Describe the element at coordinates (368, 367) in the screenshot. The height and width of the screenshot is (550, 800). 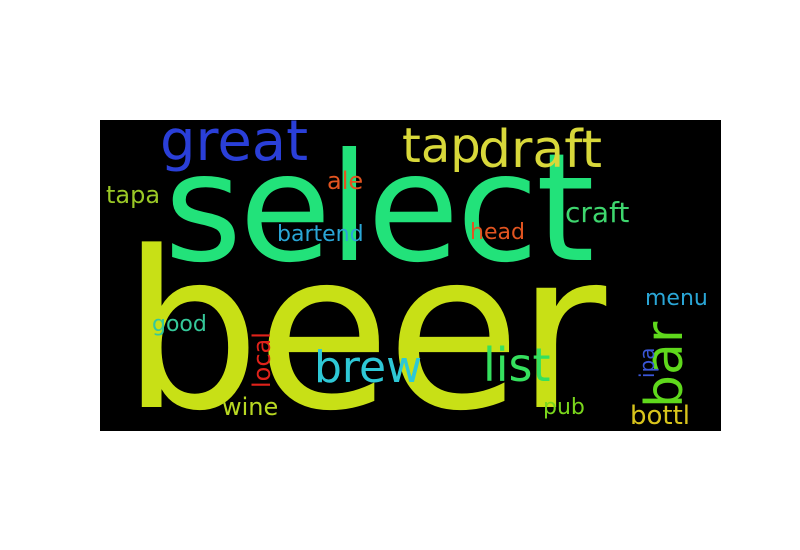
I see `word-brew: brew` at that location.